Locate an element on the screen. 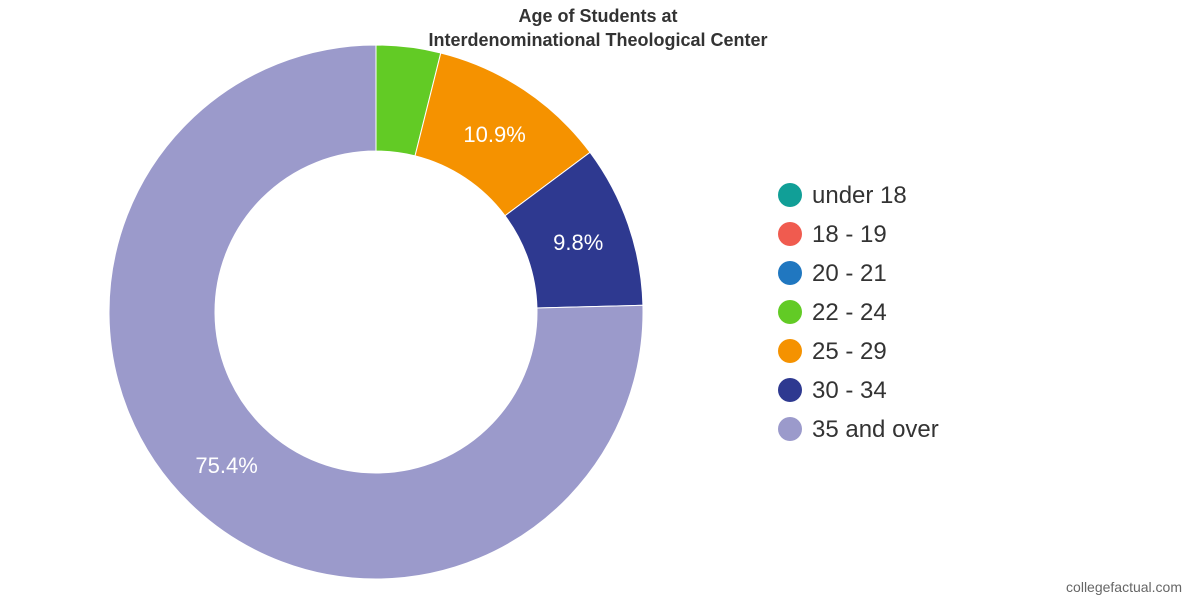  legend-label-18-19: 18 - 19 is located at coordinates (849, 234).